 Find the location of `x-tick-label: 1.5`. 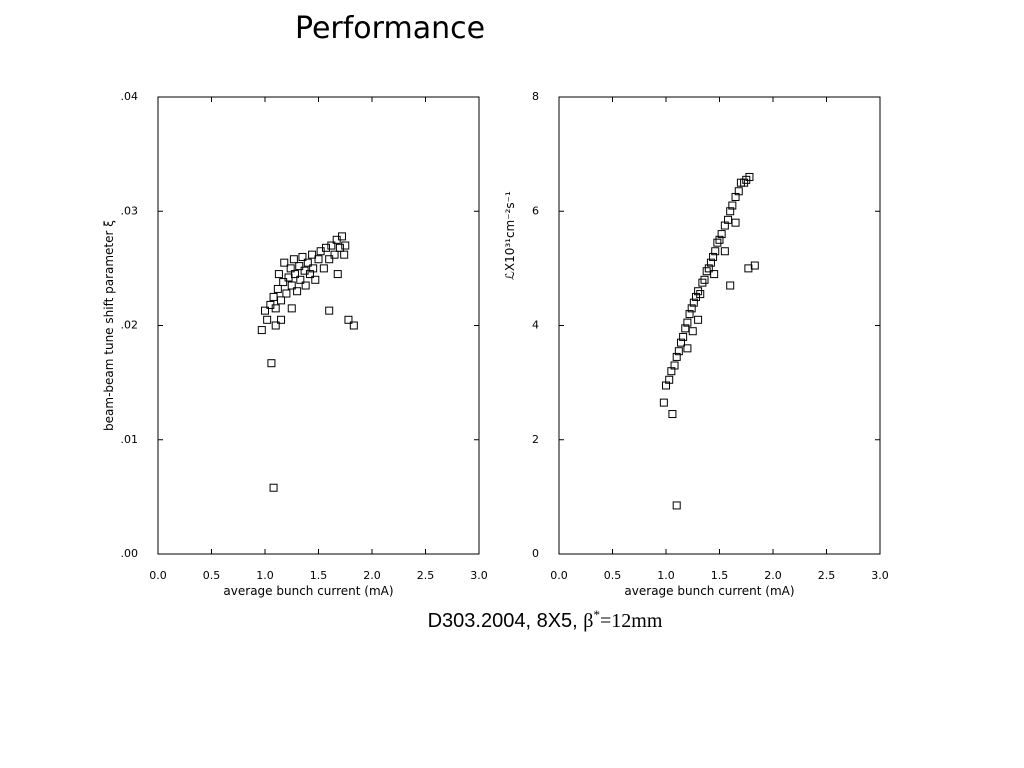

x-tick-label: 1.5 is located at coordinates (720, 575).